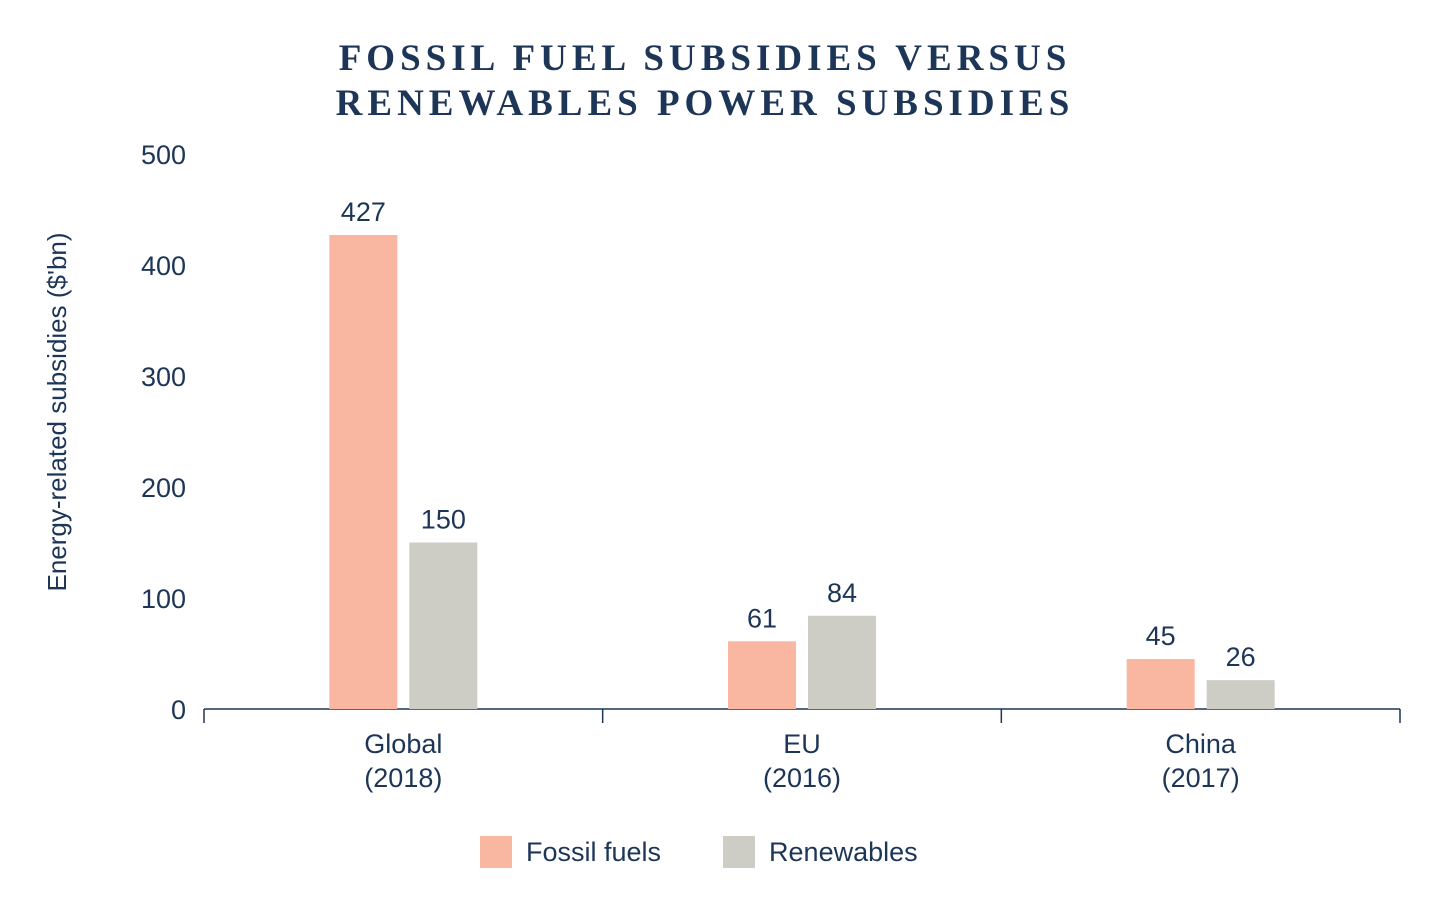 This screenshot has height=909, width=1440. I want to click on y-tick-label: 400, so click(163, 266).